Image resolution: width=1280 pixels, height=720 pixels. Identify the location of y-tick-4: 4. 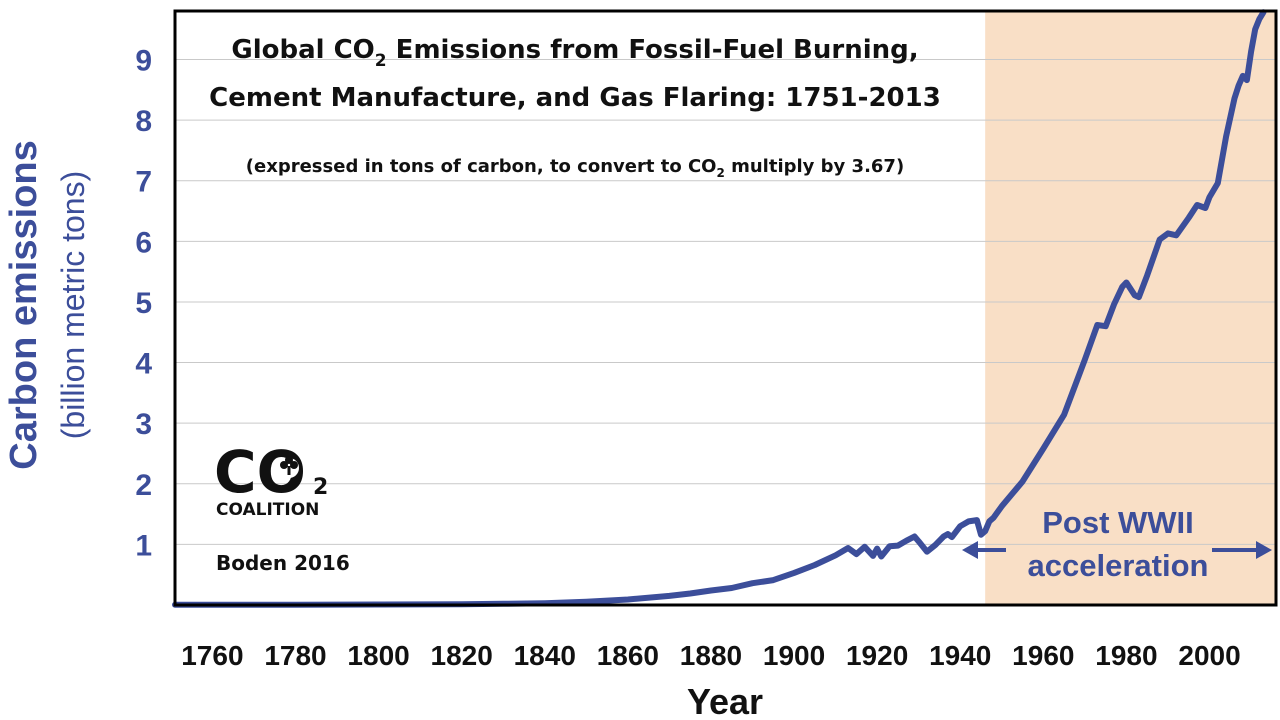
(143, 364).